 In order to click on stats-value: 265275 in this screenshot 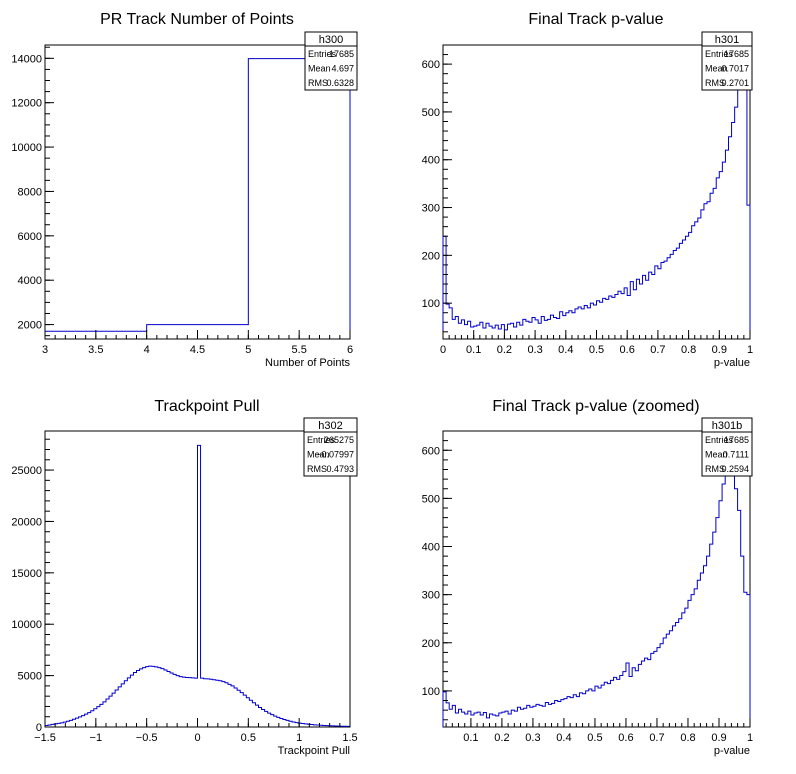, I will do `click(339, 440)`.